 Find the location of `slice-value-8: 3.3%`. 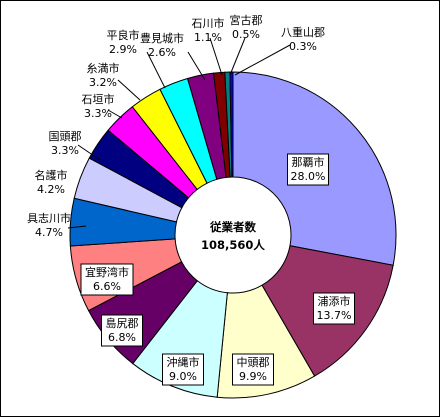

slice-value-8: 3.3% is located at coordinates (65, 150).